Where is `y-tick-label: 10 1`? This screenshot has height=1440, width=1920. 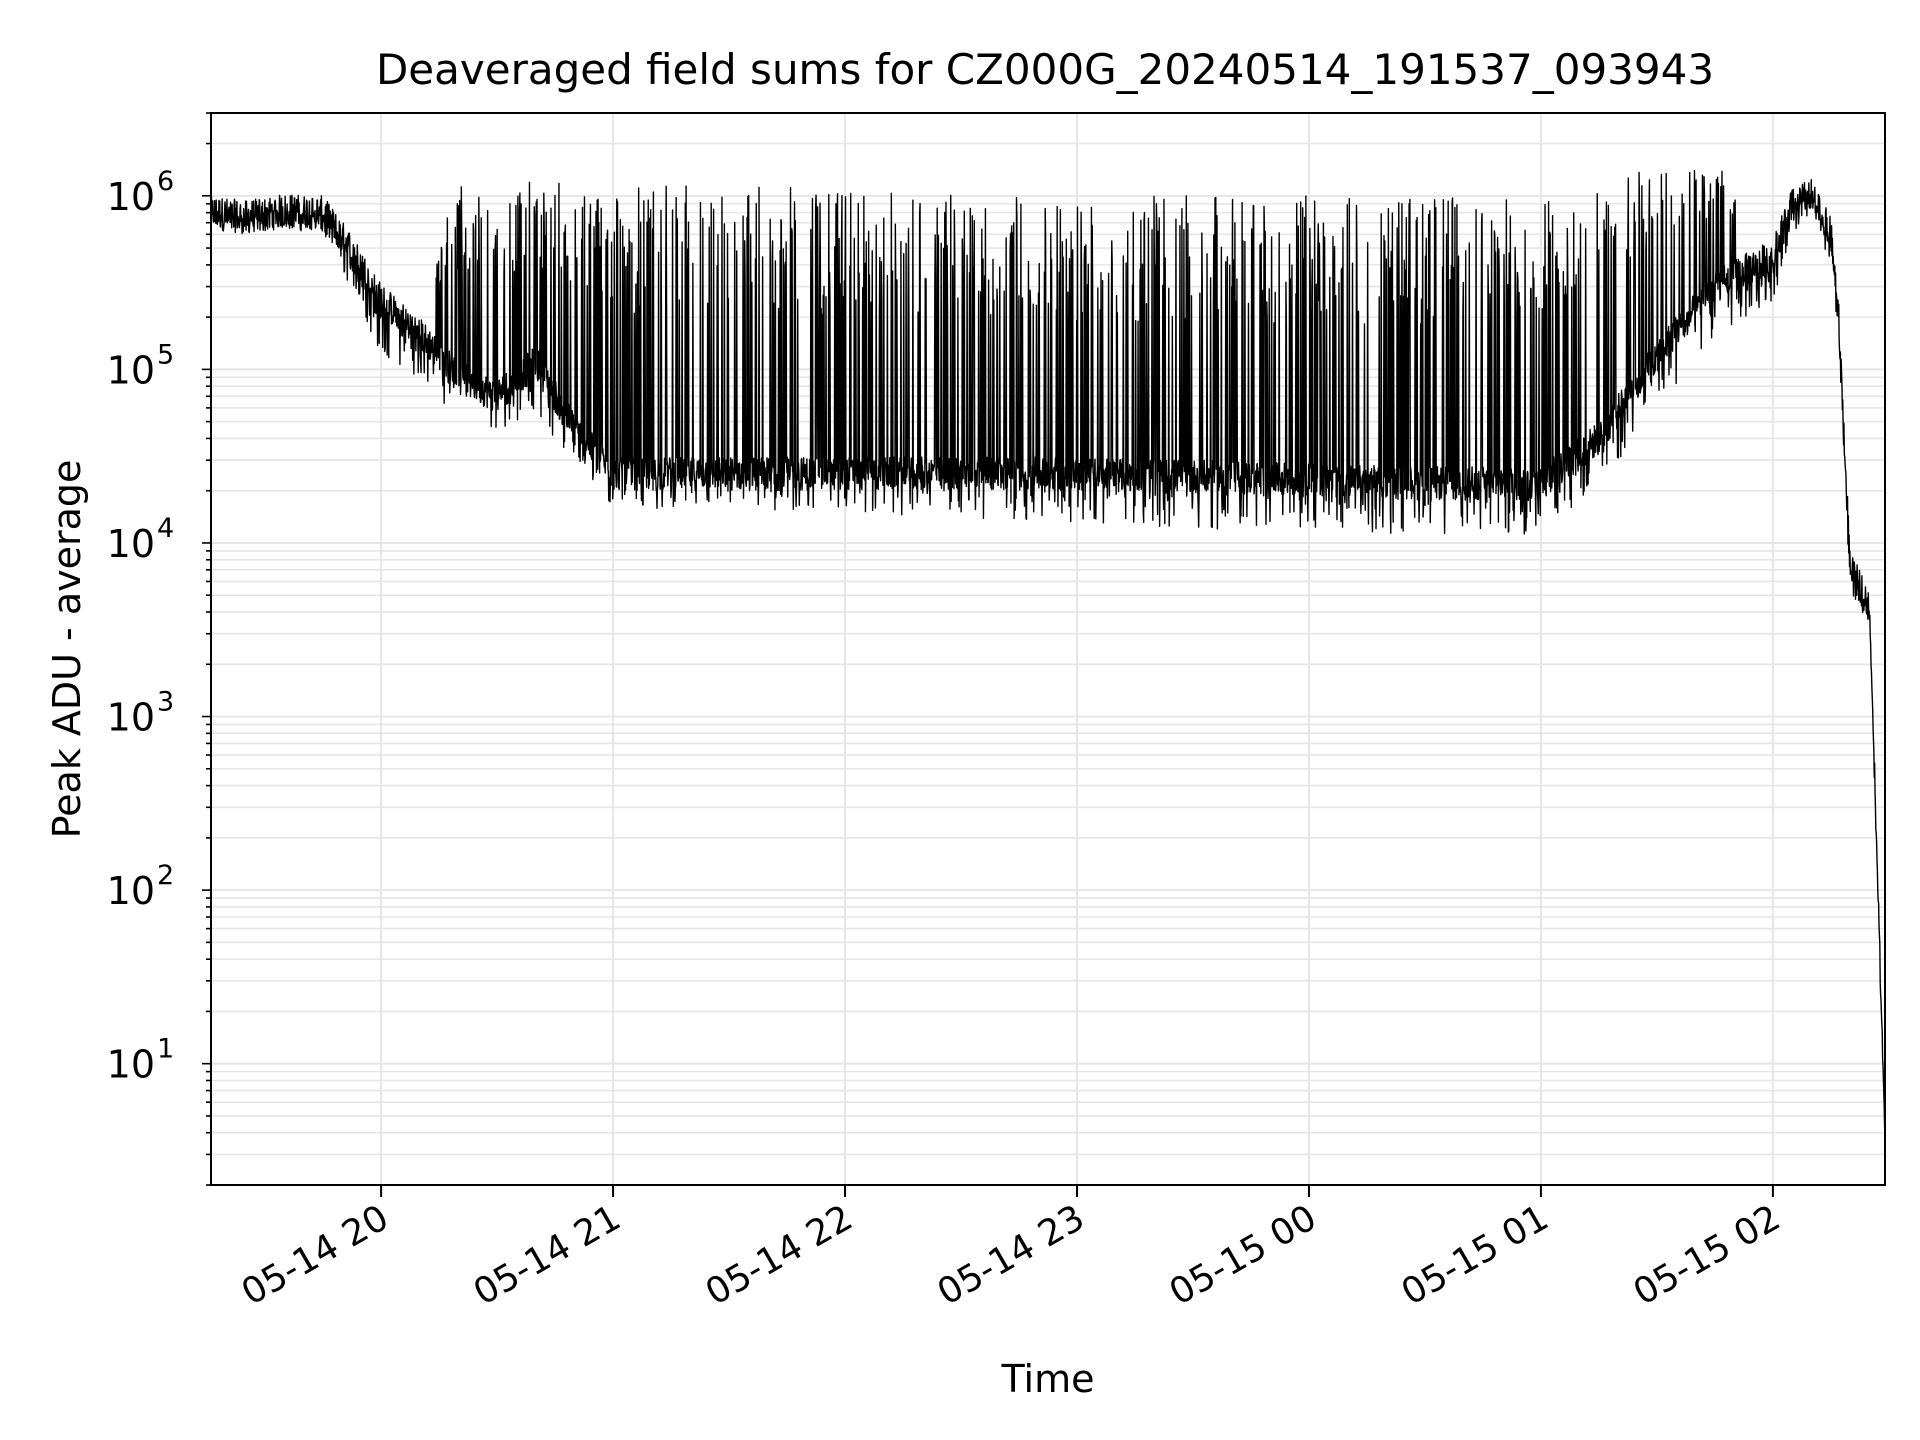 y-tick-label: 10 1 is located at coordinates (141, 1060).